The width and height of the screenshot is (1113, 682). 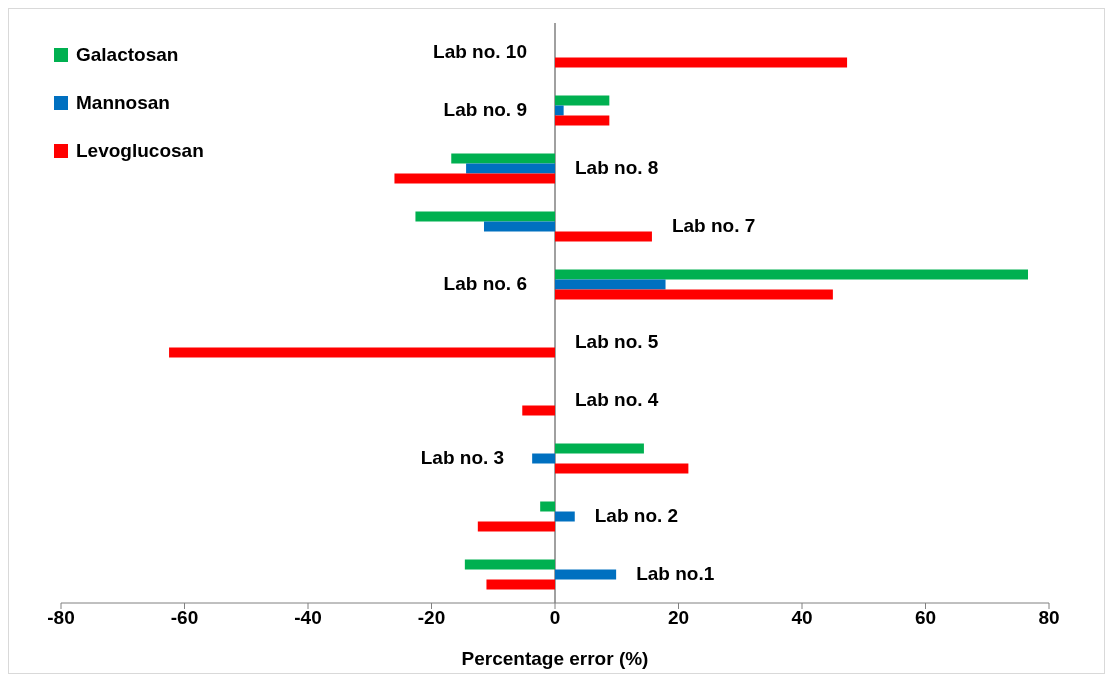 What do you see at coordinates (713, 225) in the screenshot?
I see `y-tick-label: Lab no. 7` at bounding box center [713, 225].